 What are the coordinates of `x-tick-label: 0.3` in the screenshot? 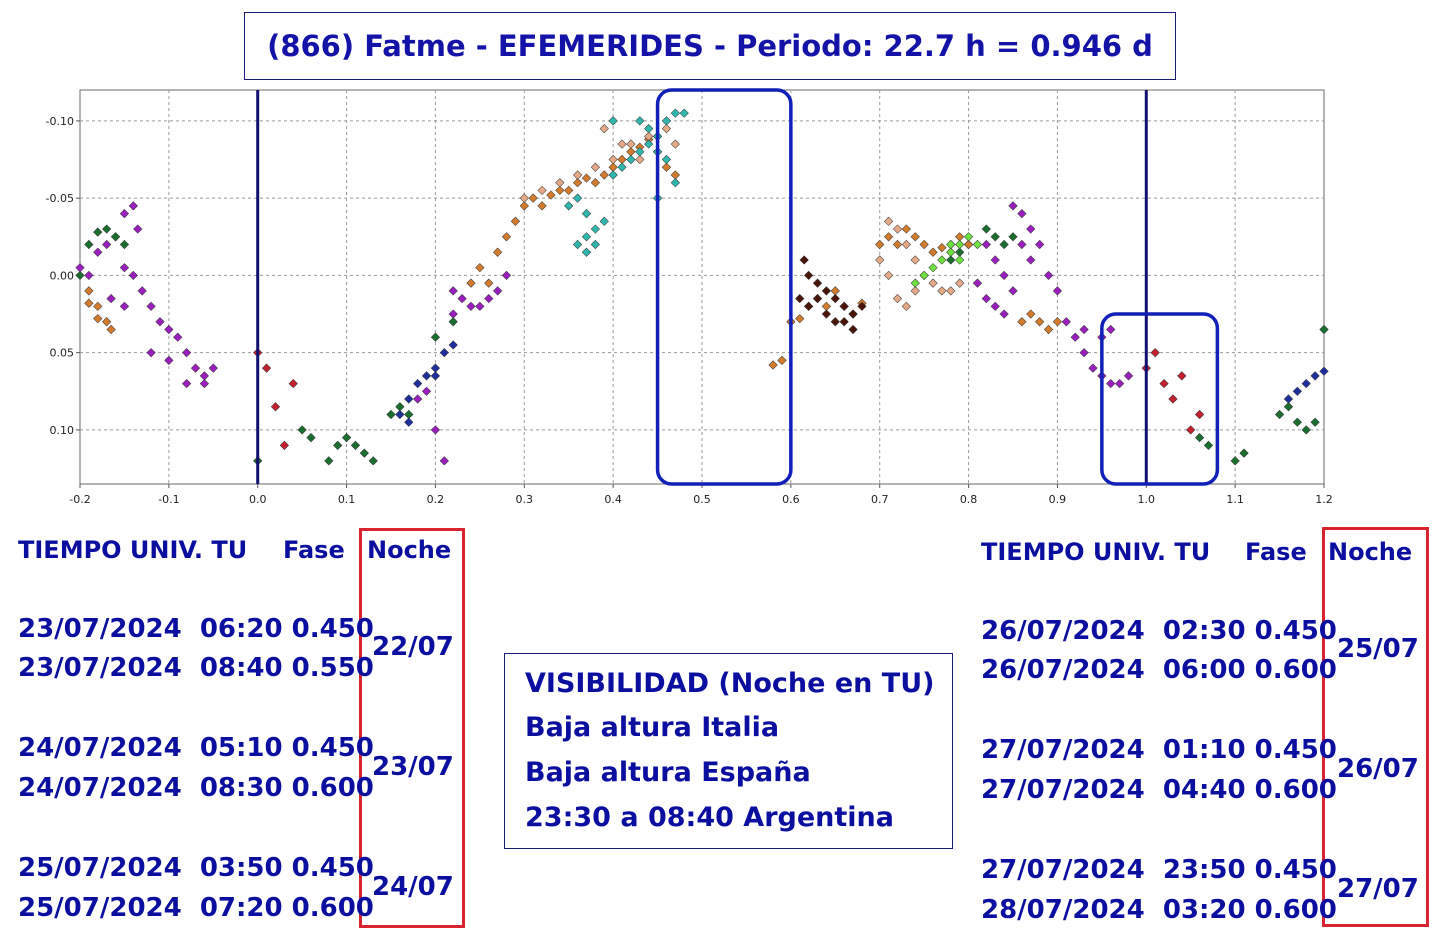 It's located at (525, 499).